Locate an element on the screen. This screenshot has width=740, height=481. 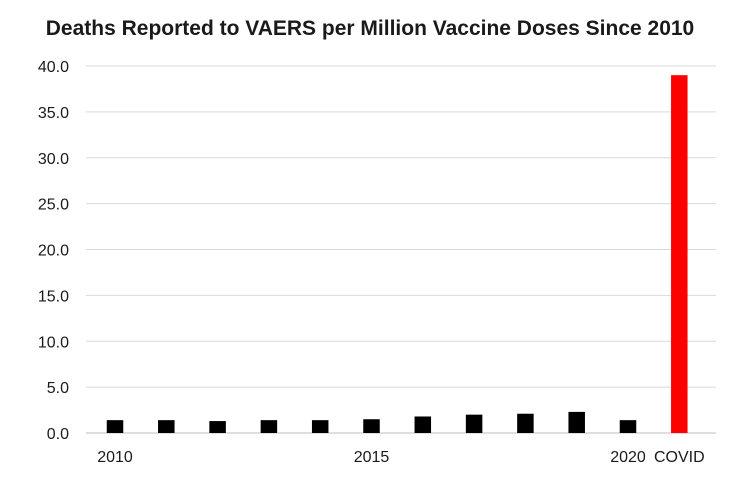
bar-covid is located at coordinates (679, 254).